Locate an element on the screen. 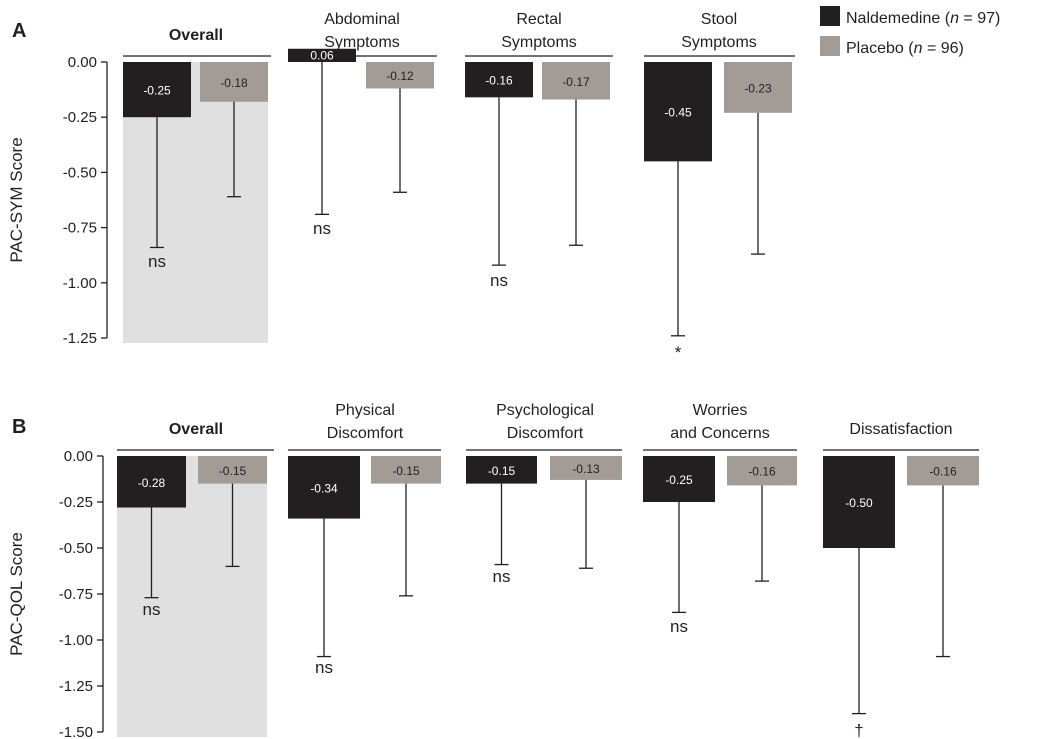 This screenshot has height=739, width=1040. group-title: Worries is located at coordinates (720, 410).